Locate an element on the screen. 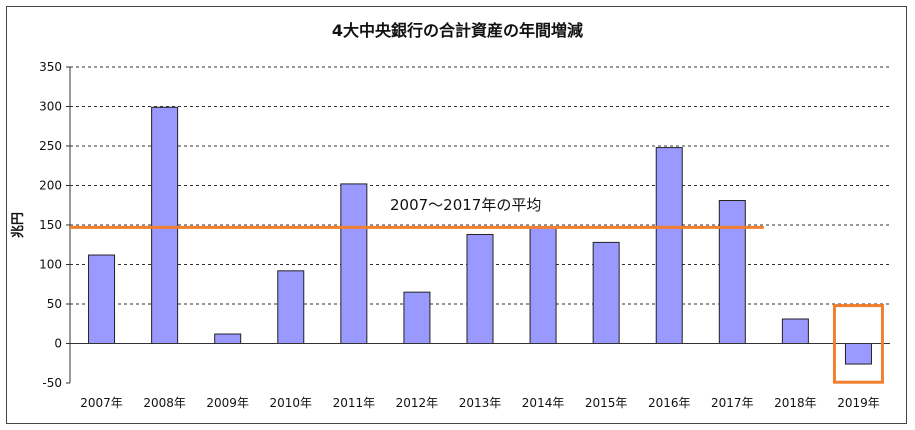 This screenshot has height=430, width=915. x-tick-label: 2012年 is located at coordinates (417, 403).